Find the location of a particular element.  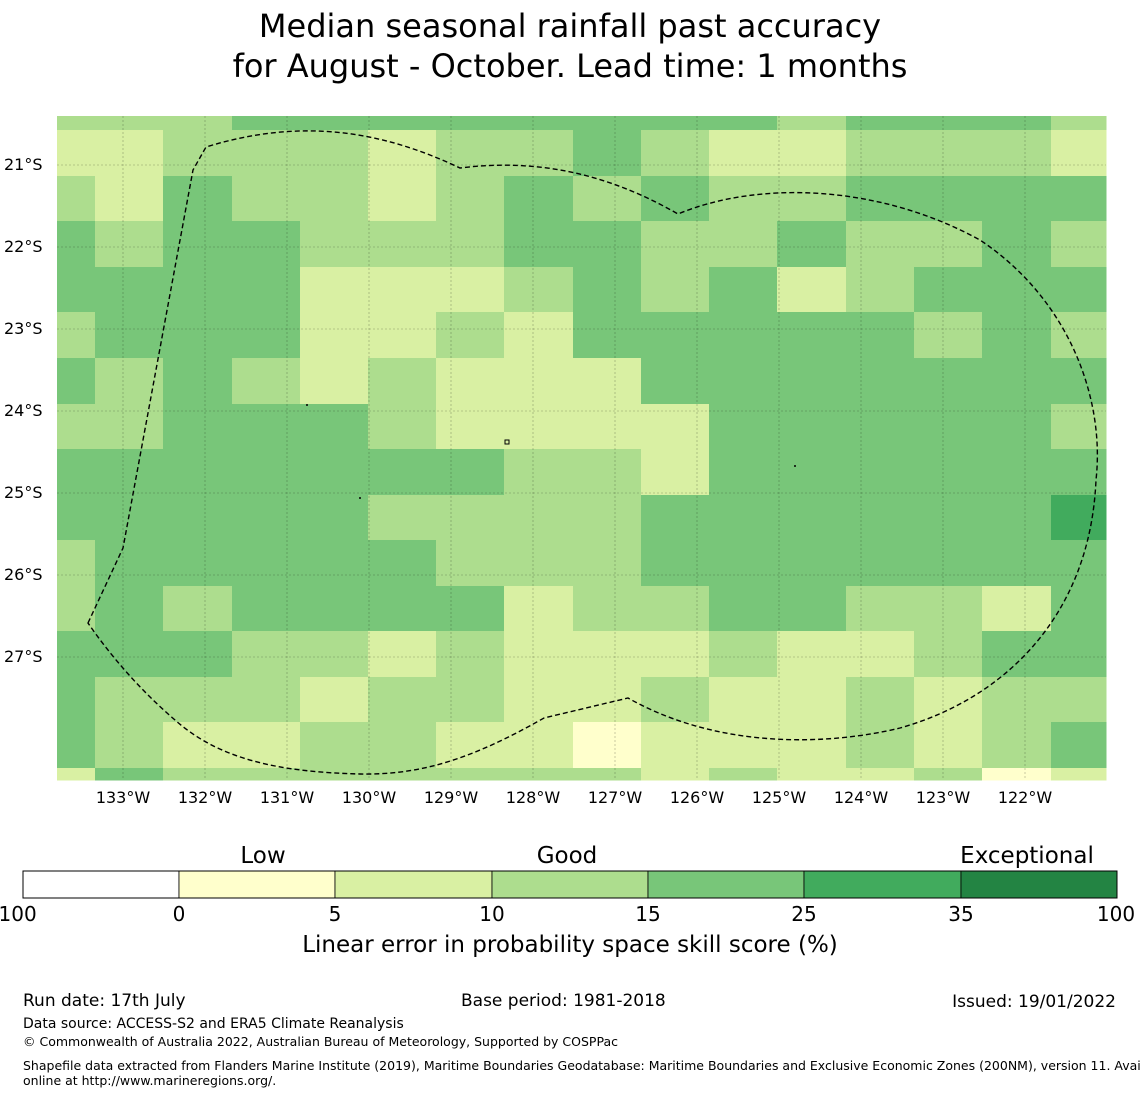

lat-label: 21°S is located at coordinates (23, 164).